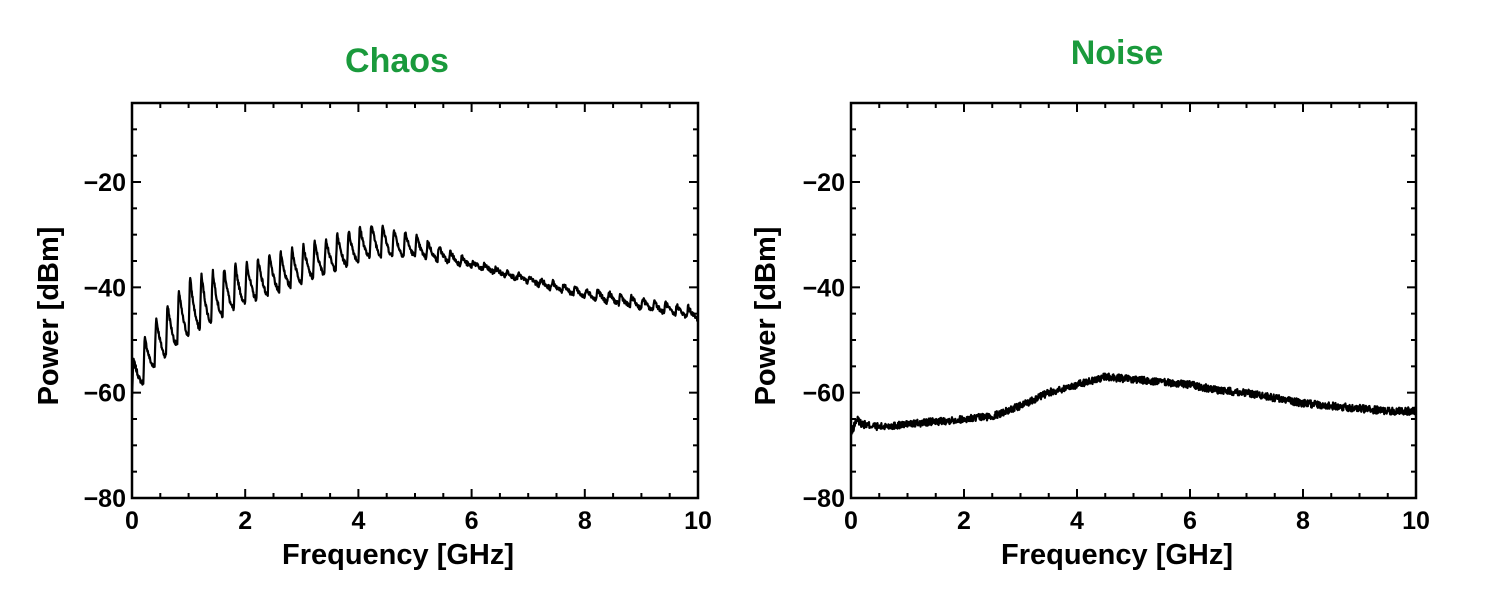 The height and width of the screenshot is (608, 1496). Describe the element at coordinates (1117, 53) in the screenshot. I see `noise-title: Noise` at that location.